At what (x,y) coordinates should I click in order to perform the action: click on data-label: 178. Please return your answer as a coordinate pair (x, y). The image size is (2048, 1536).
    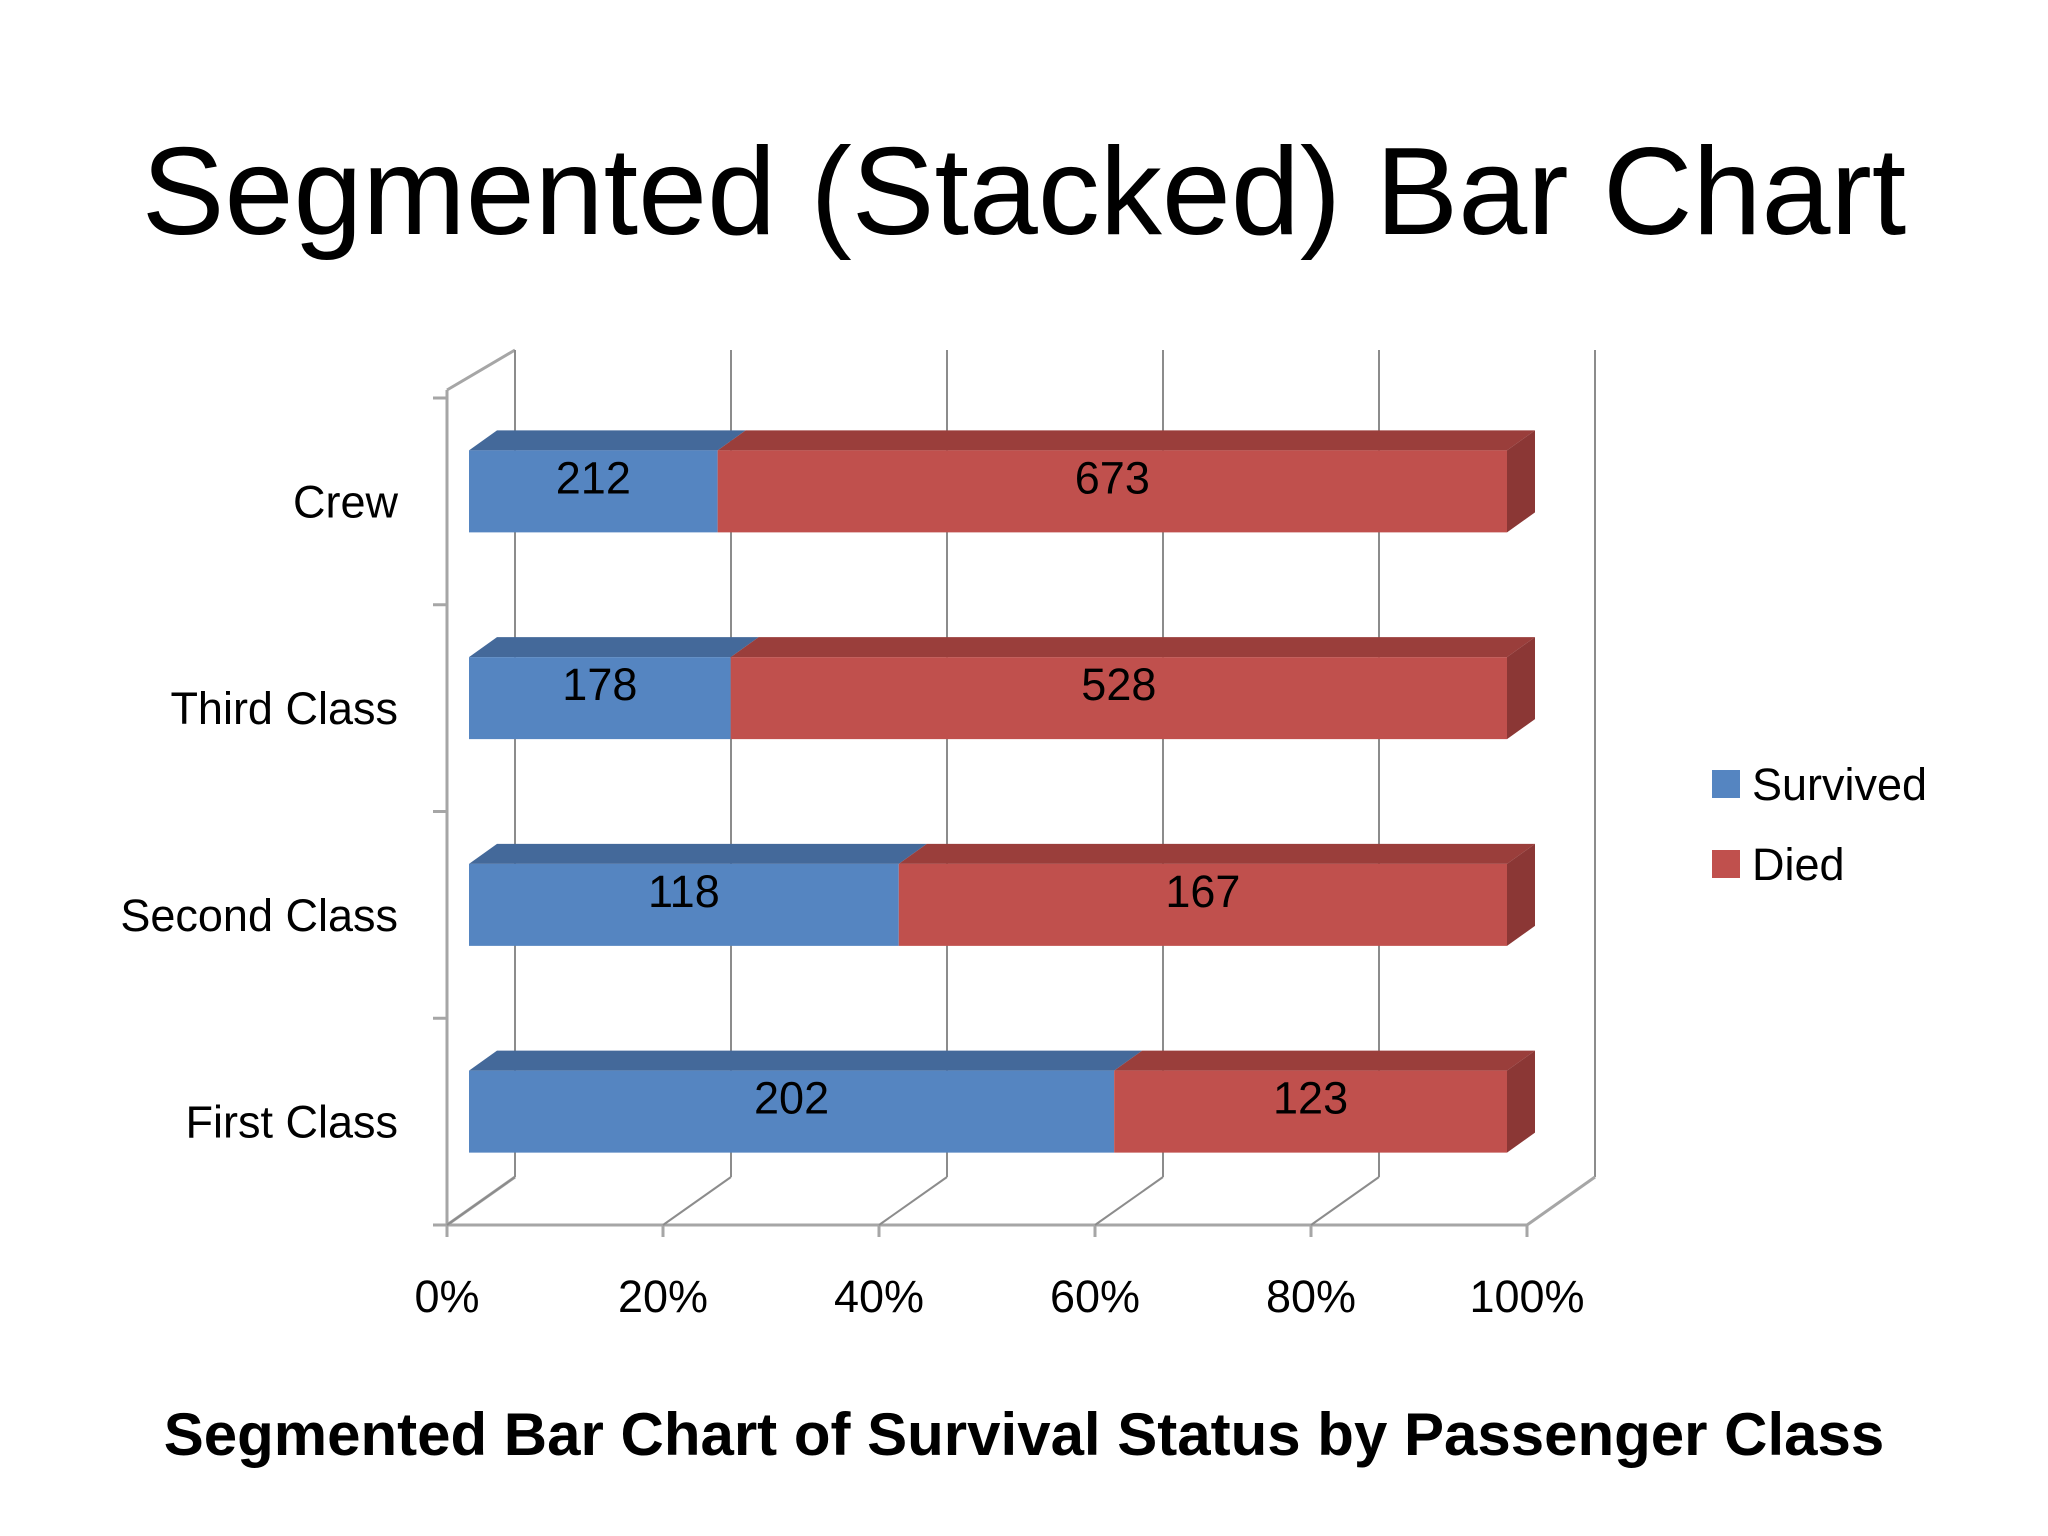
    Looking at the image, I should click on (599, 684).